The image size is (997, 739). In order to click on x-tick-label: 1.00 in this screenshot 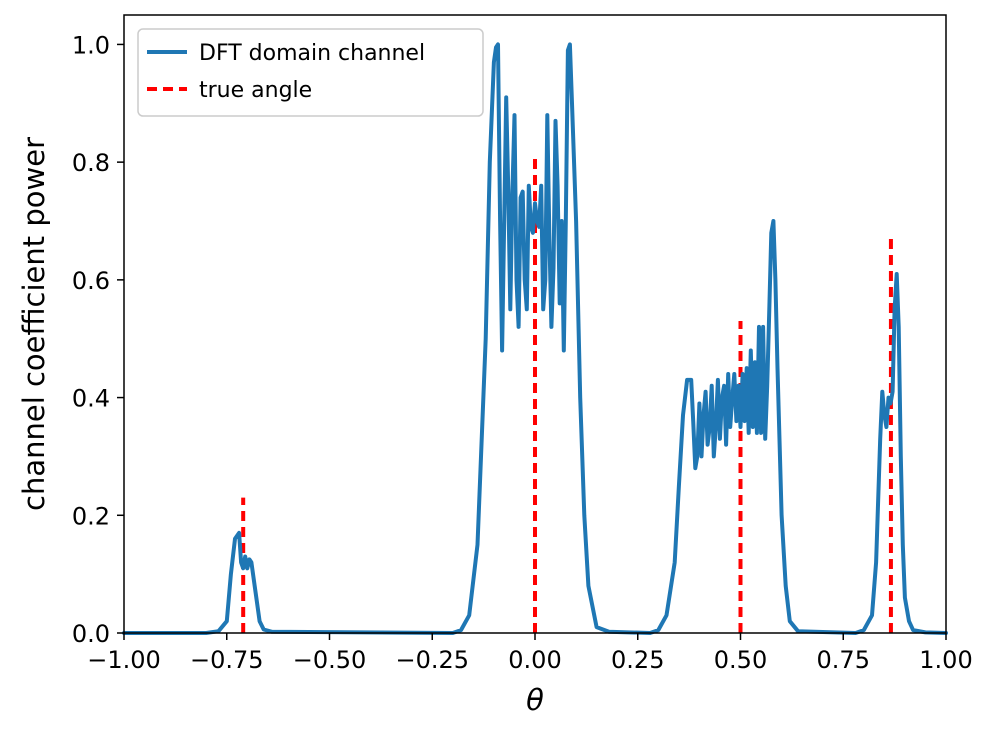, I will do `click(945, 660)`.